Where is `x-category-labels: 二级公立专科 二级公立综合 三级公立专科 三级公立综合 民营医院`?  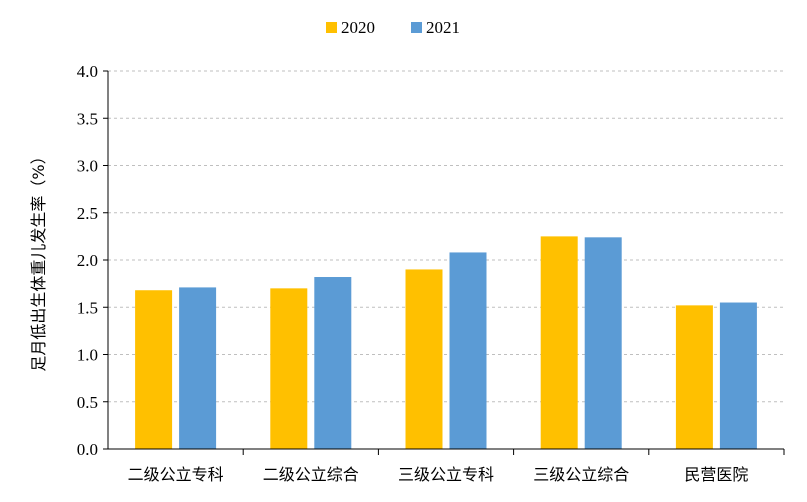
x-category-labels: 二级公立专科 二级公立综合 三级公立专科 三级公立综合 民营医院 is located at coordinates (438, 474).